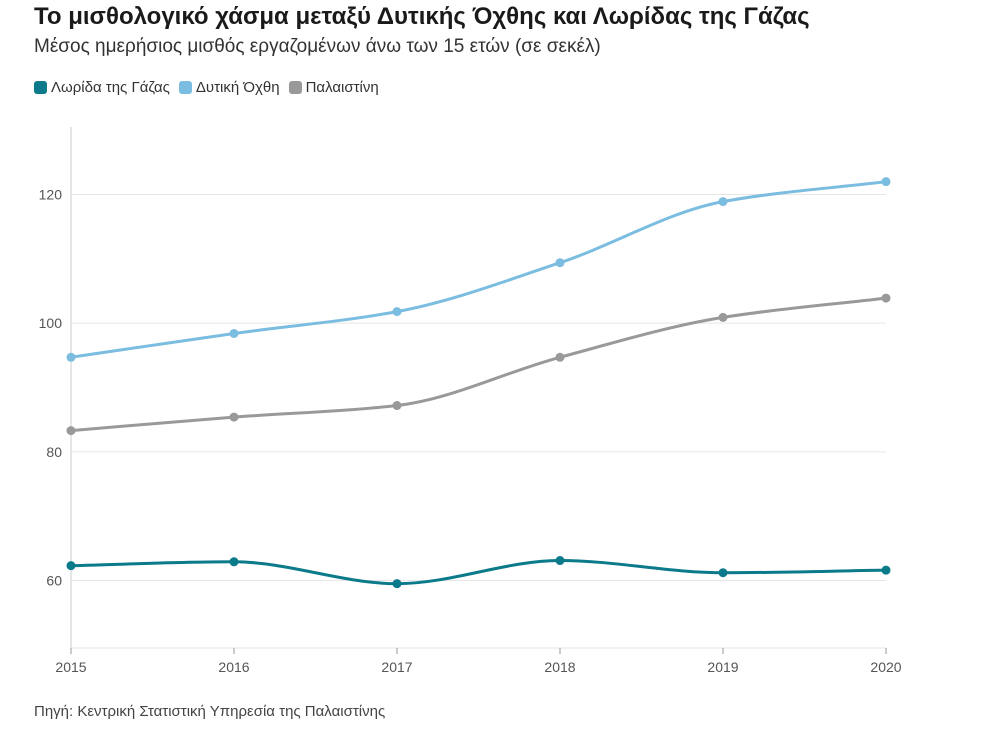  I want to click on legend-swatch-gaza, so click(40, 87).